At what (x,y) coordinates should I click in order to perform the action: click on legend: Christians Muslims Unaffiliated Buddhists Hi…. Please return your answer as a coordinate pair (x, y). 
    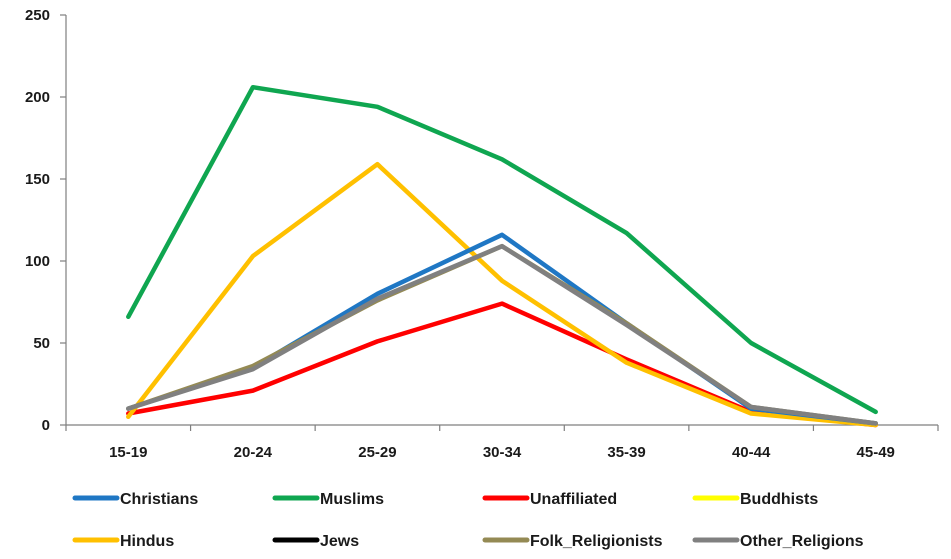
    Looking at the image, I should click on (468, 520).